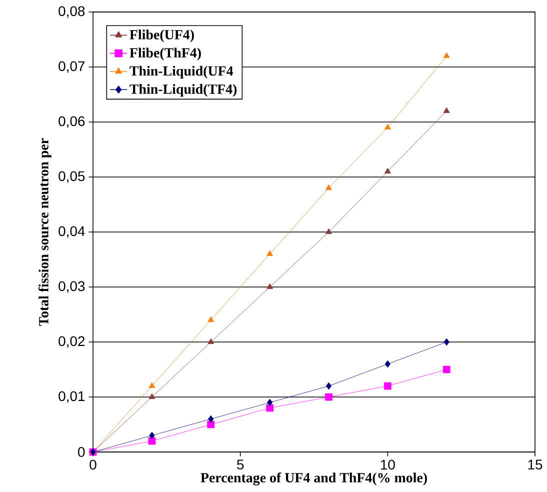 The height and width of the screenshot is (492, 547). I want to click on y-tick-label: 0,03, so click(71, 287).